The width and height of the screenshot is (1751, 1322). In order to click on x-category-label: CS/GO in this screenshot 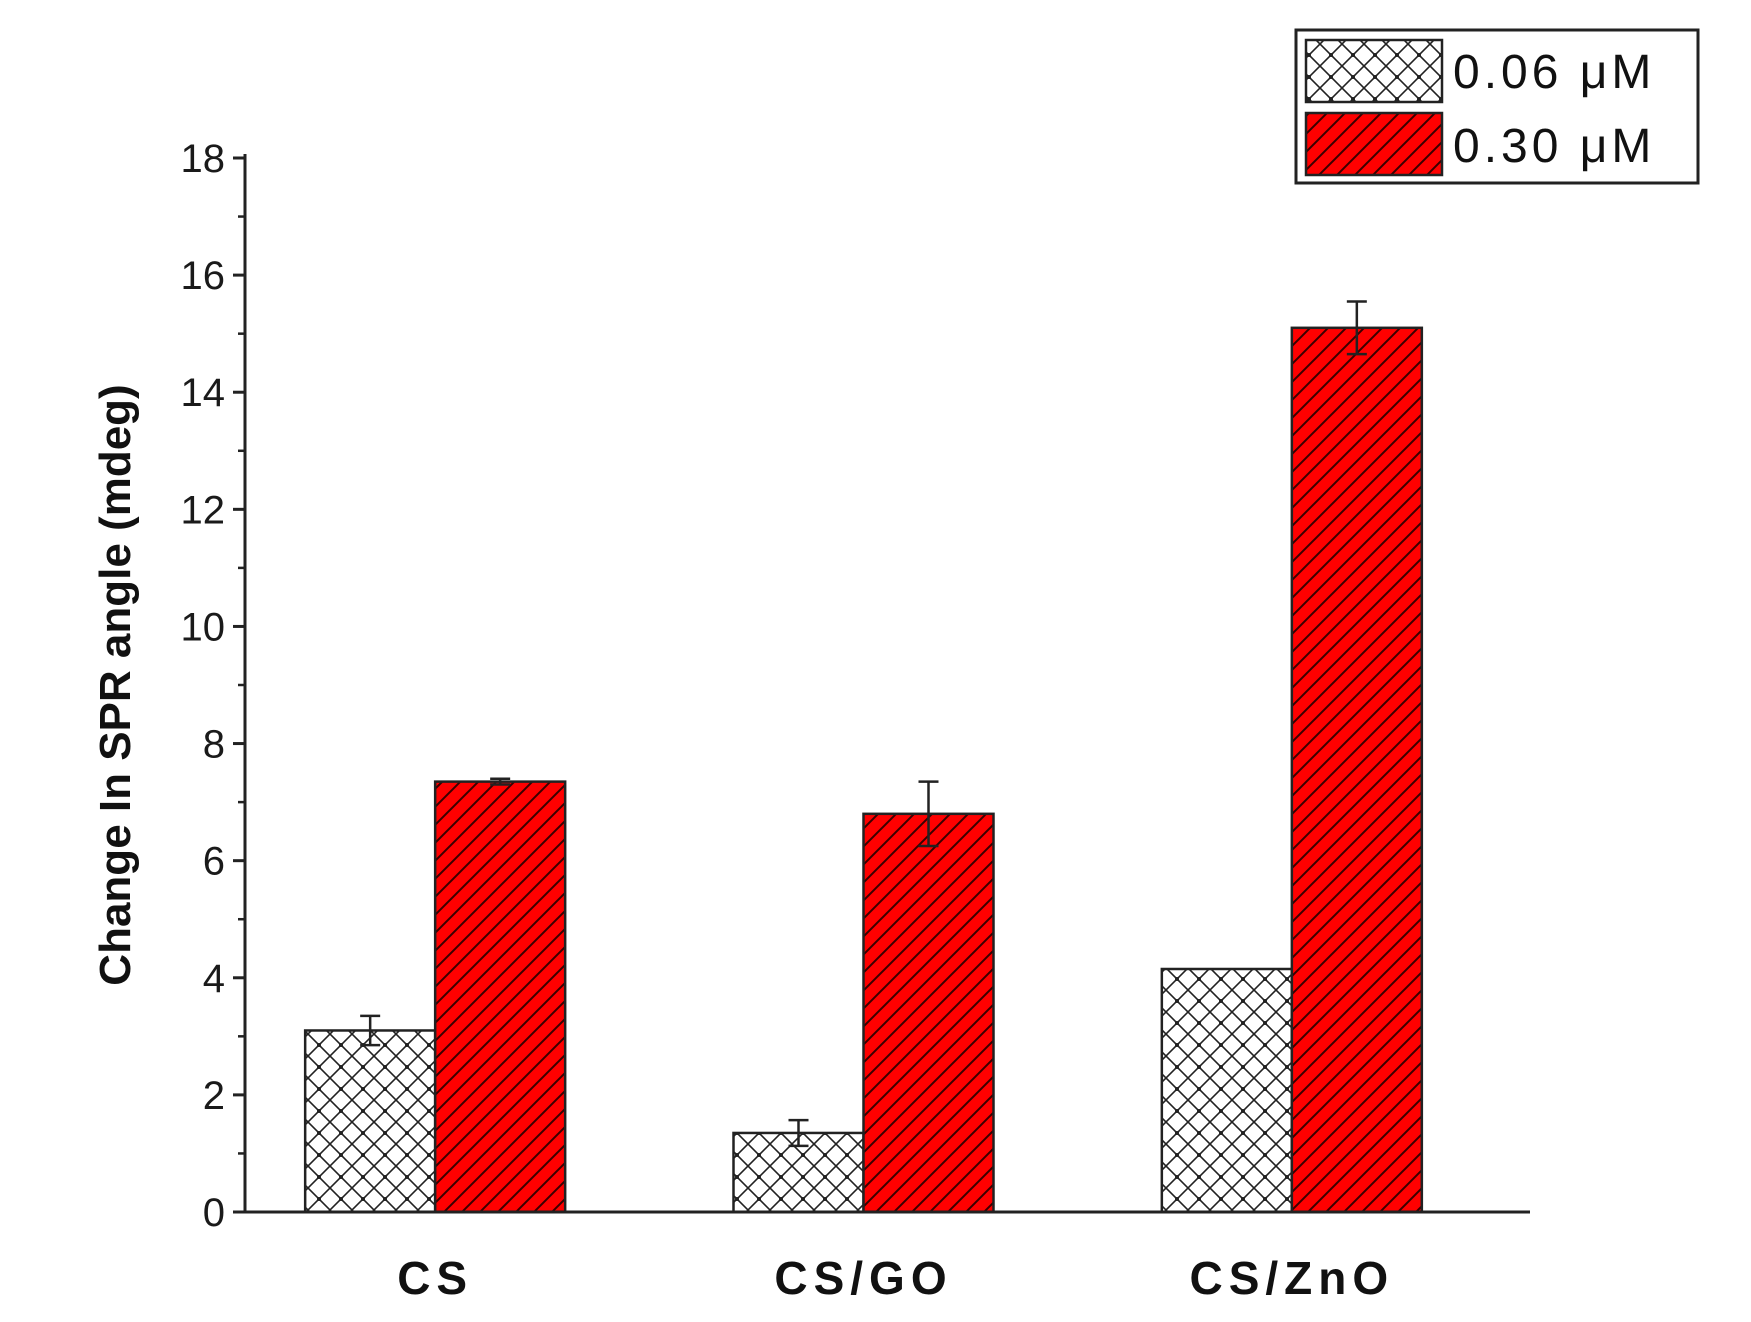, I will do `click(863, 1278)`.